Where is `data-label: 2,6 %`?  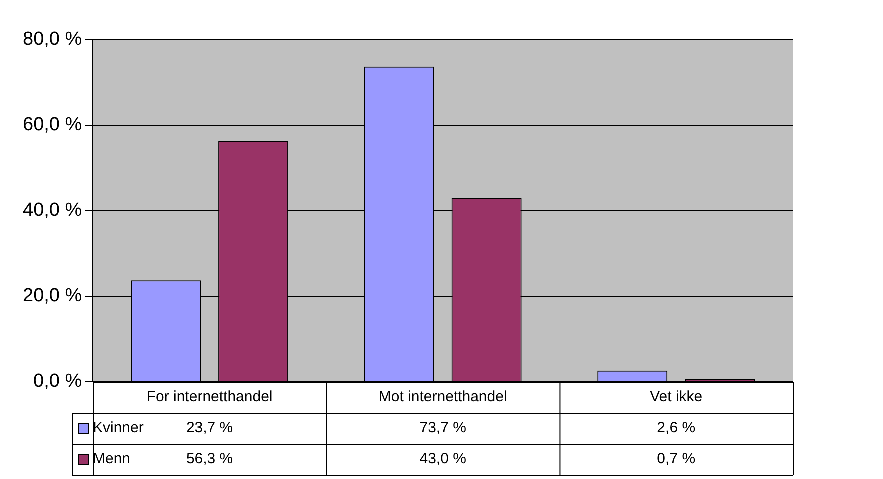 data-label: 2,6 % is located at coordinates (676, 428).